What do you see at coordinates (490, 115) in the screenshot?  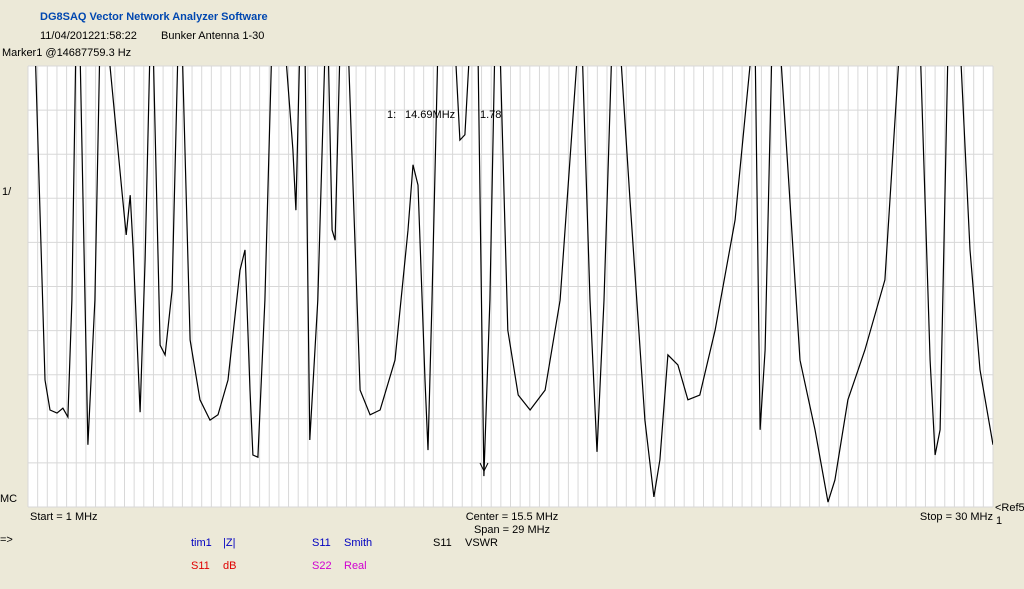 I see `marker-value: 1.78` at bounding box center [490, 115].